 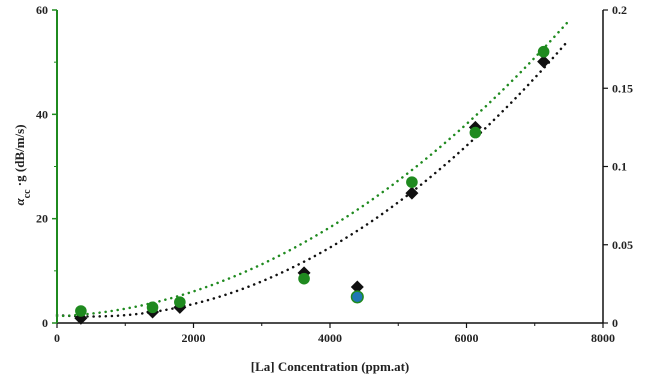 What do you see at coordinates (622, 88) in the screenshot?
I see `y2-tick-label: 0.15` at bounding box center [622, 88].